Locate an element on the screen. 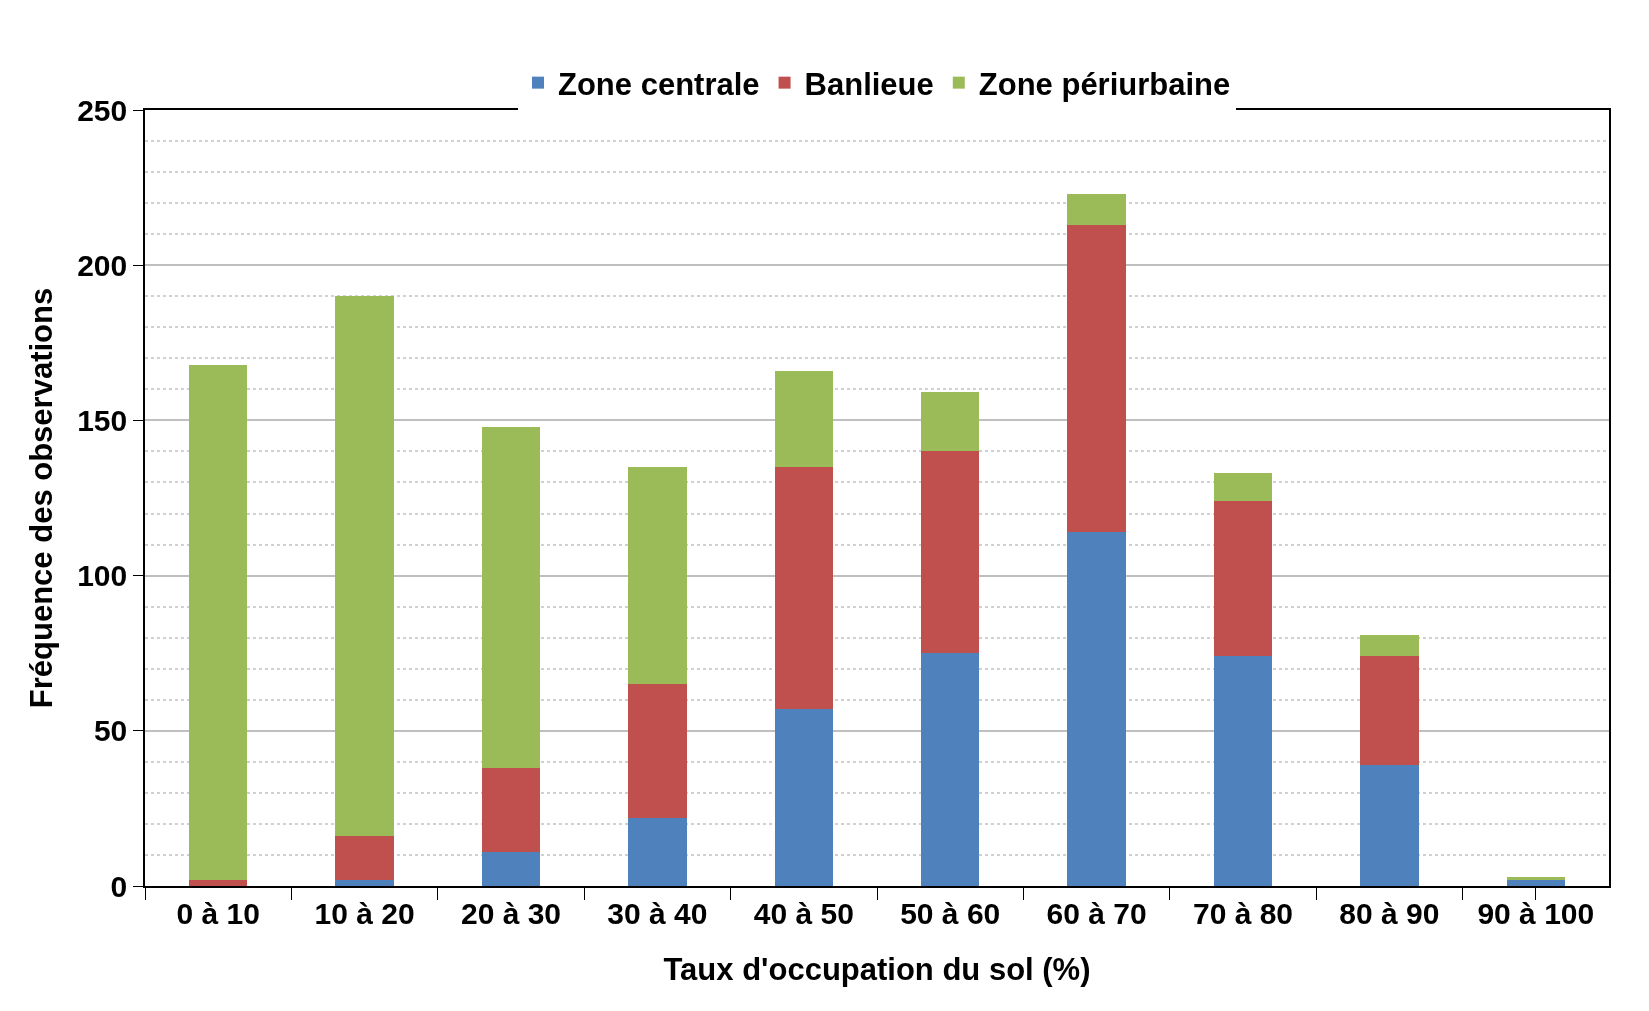 This screenshot has height=1011, width=1649. x-tick-label: 40 à 50 is located at coordinates (803, 913).